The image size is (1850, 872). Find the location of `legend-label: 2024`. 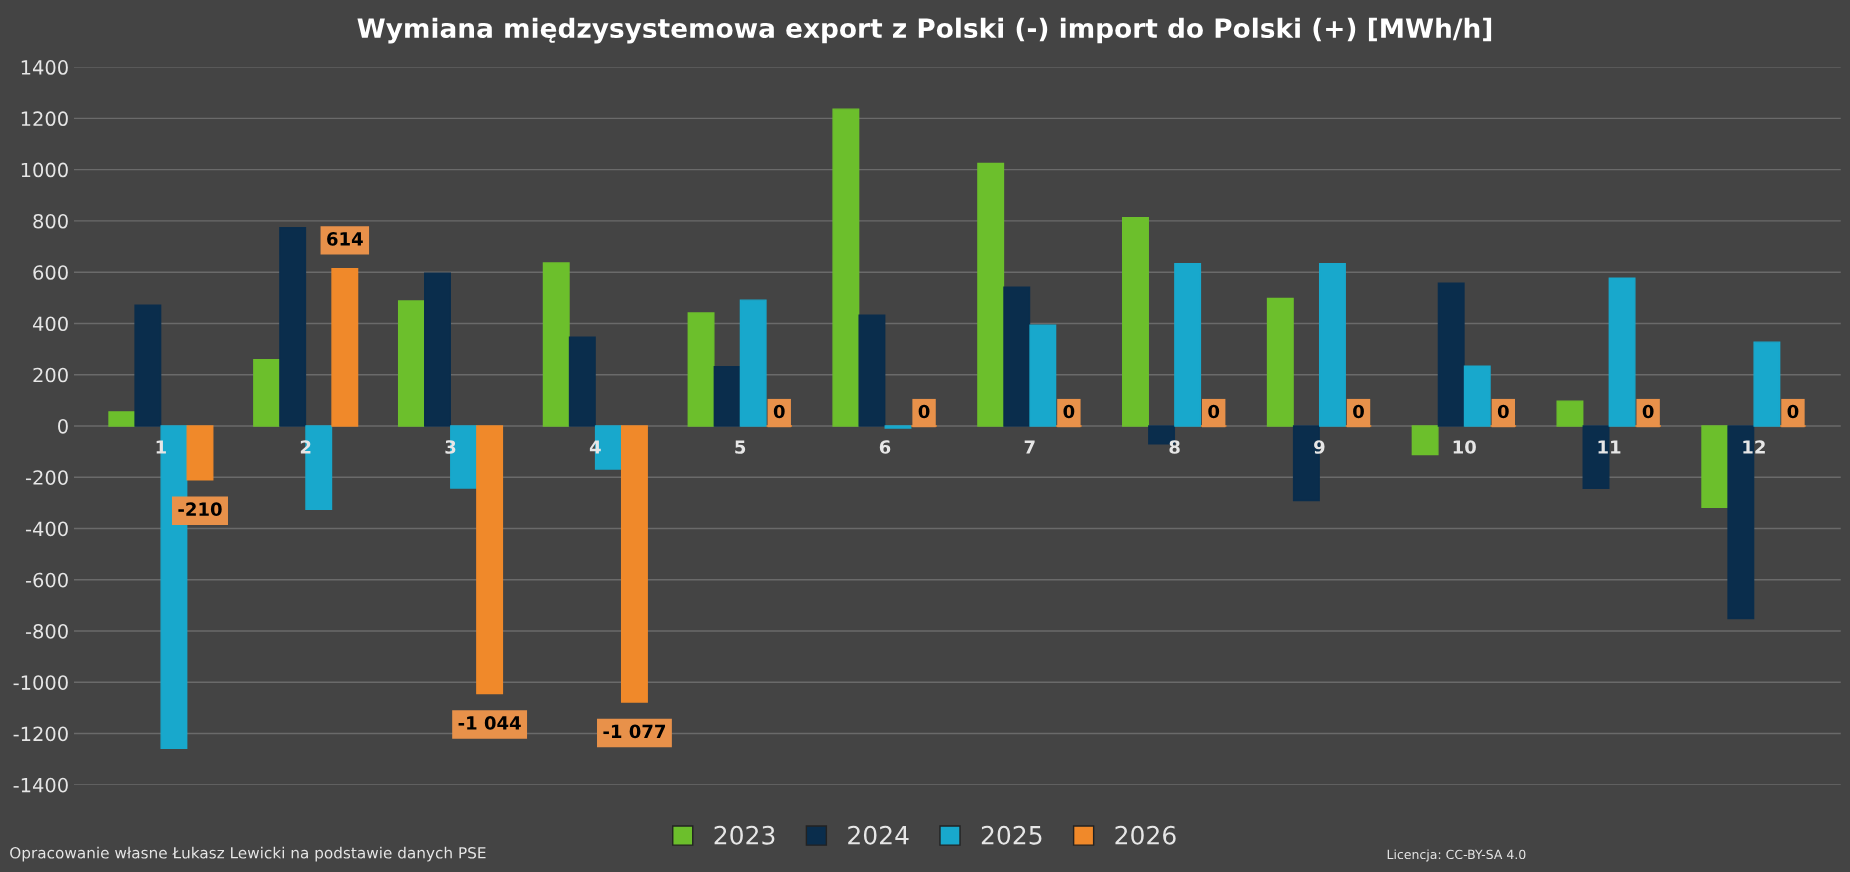

legend-label: 2024 is located at coordinates (878, 835).